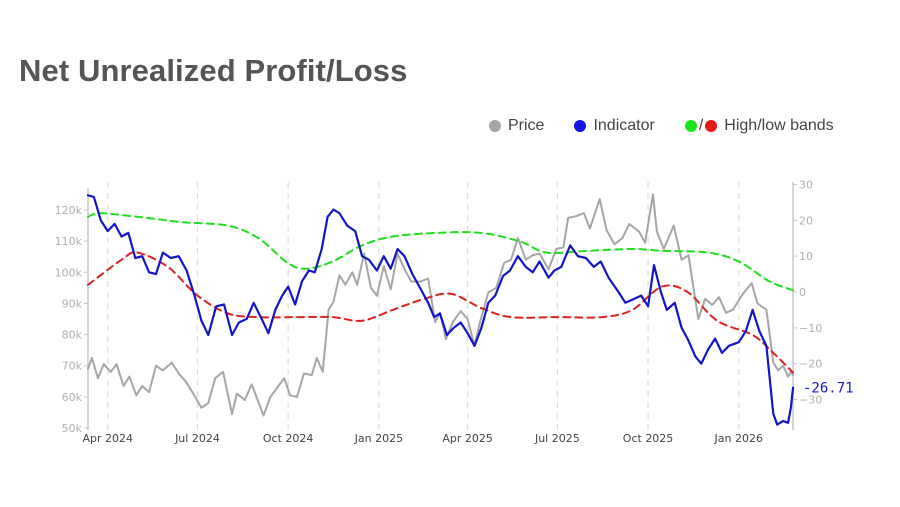 The height and width of the screenshot is (507, 900). I want to click on left-tick-label: 80k, so click(72, 335).